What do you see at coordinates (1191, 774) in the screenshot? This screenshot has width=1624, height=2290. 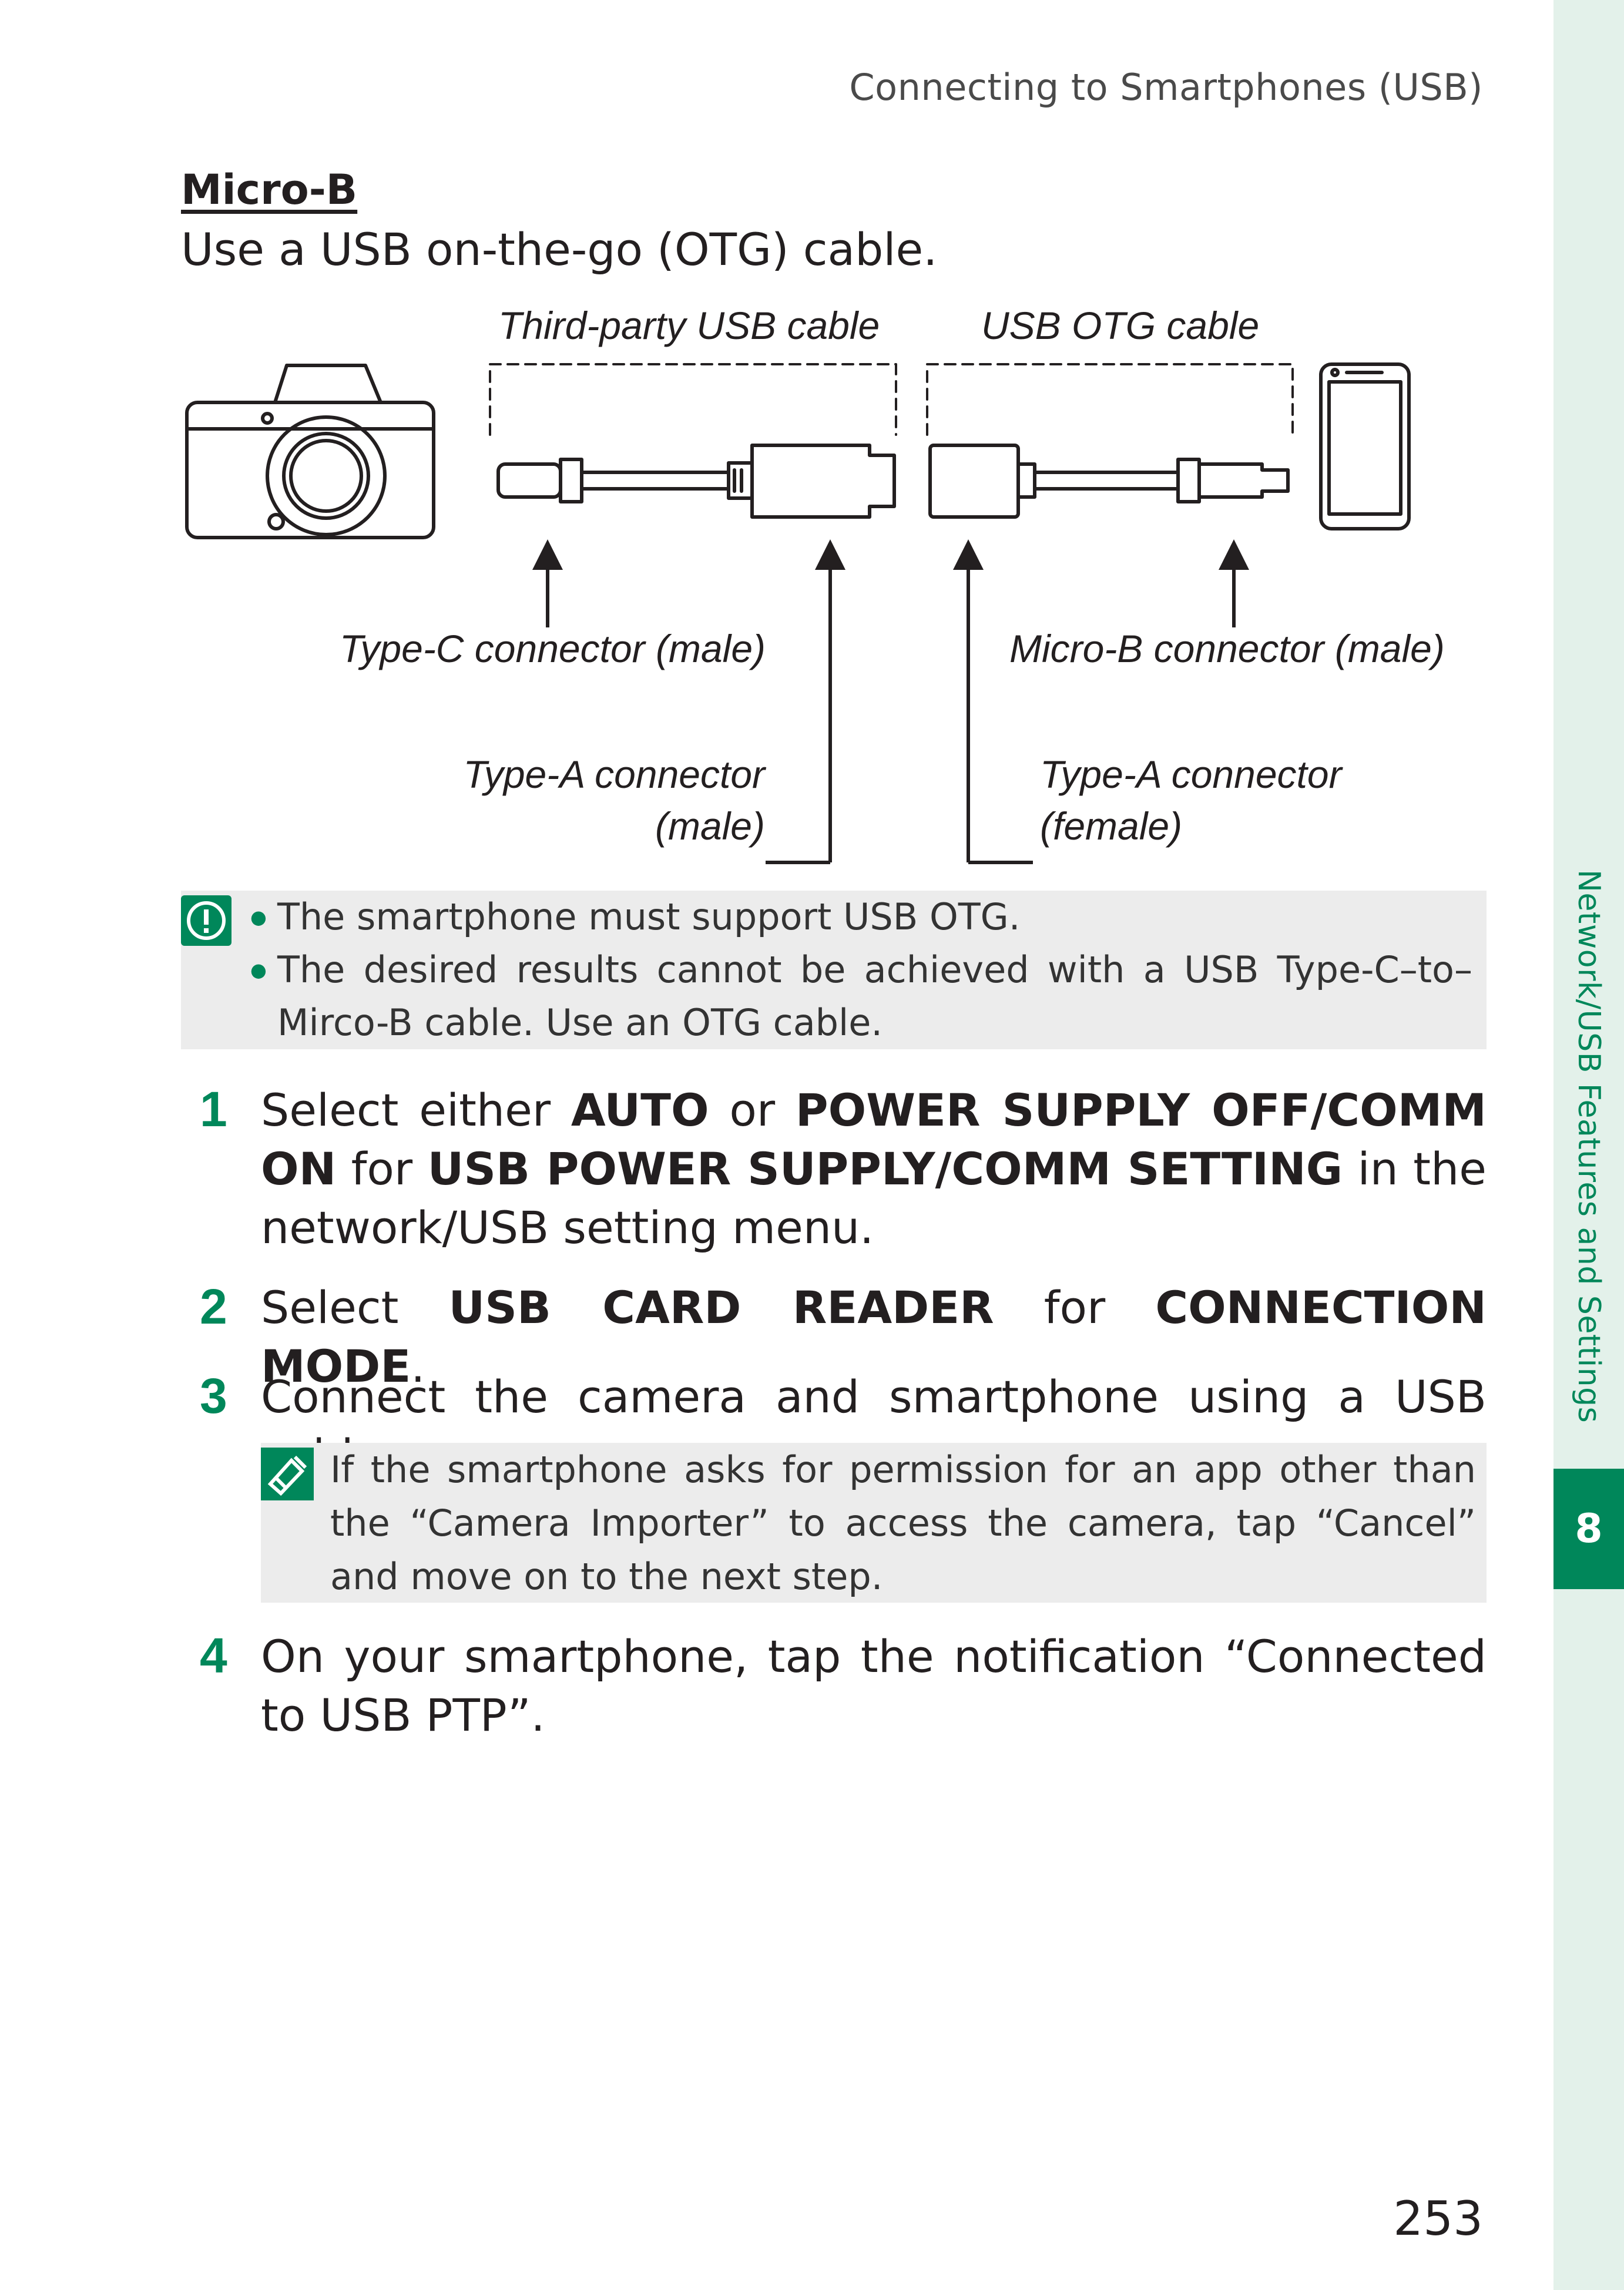 I see `typea-female-label: Type-A connector` at bounding box center [1191, 774].